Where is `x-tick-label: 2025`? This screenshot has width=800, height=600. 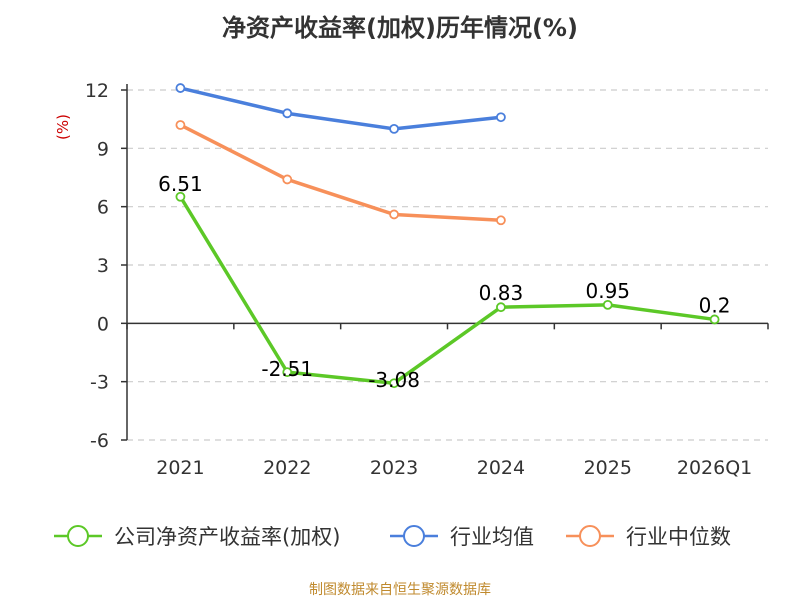 x-tick-label: 2025 is located at coordinates (608, 468).